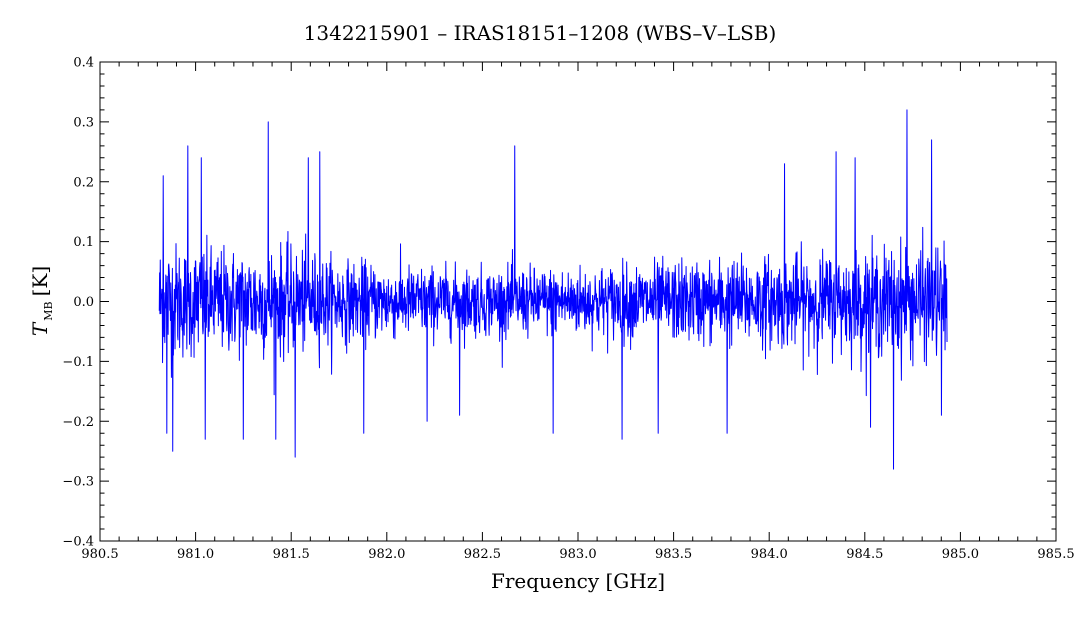 Image resolution: width=1080 pixels, height=618 pixels. Describe the element at coordinates (578, 581) in the screenshot. I see `x-axis-label: Frequency [GHz]` at that location.